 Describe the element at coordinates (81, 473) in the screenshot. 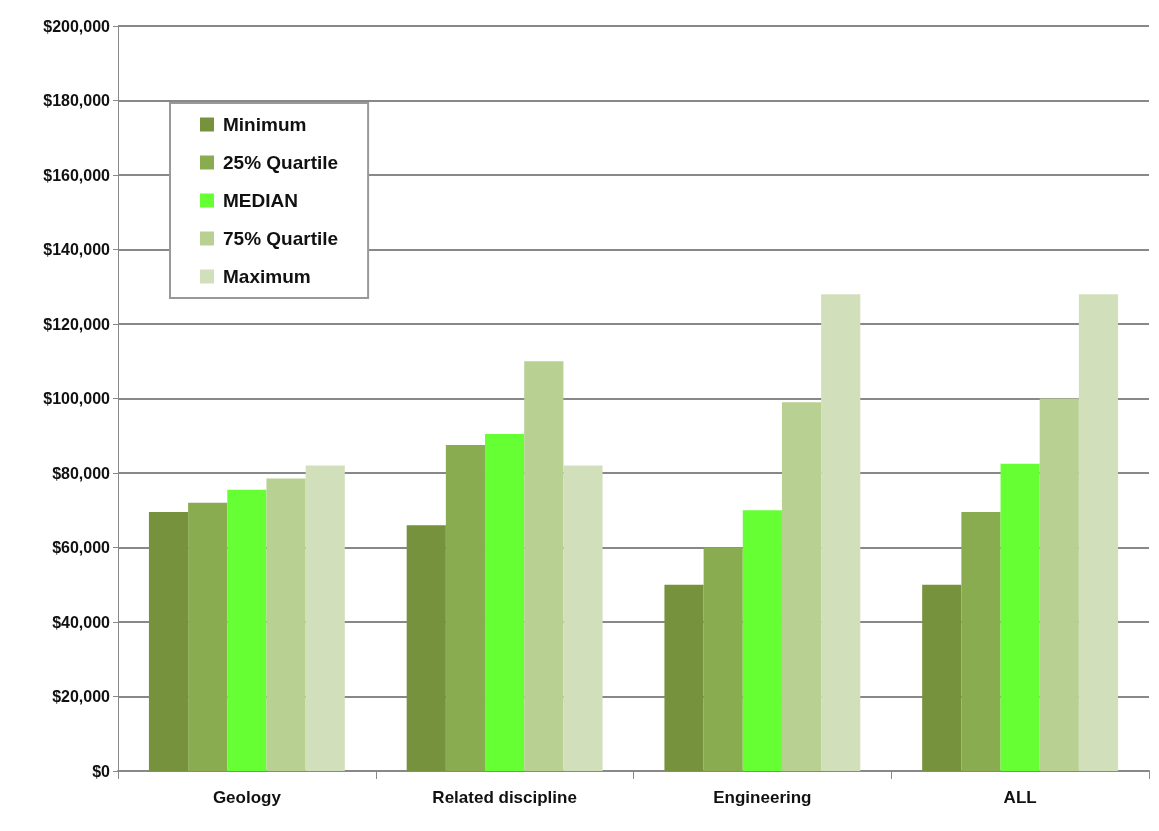

I see `y-tick-label: $80,000` at that location.